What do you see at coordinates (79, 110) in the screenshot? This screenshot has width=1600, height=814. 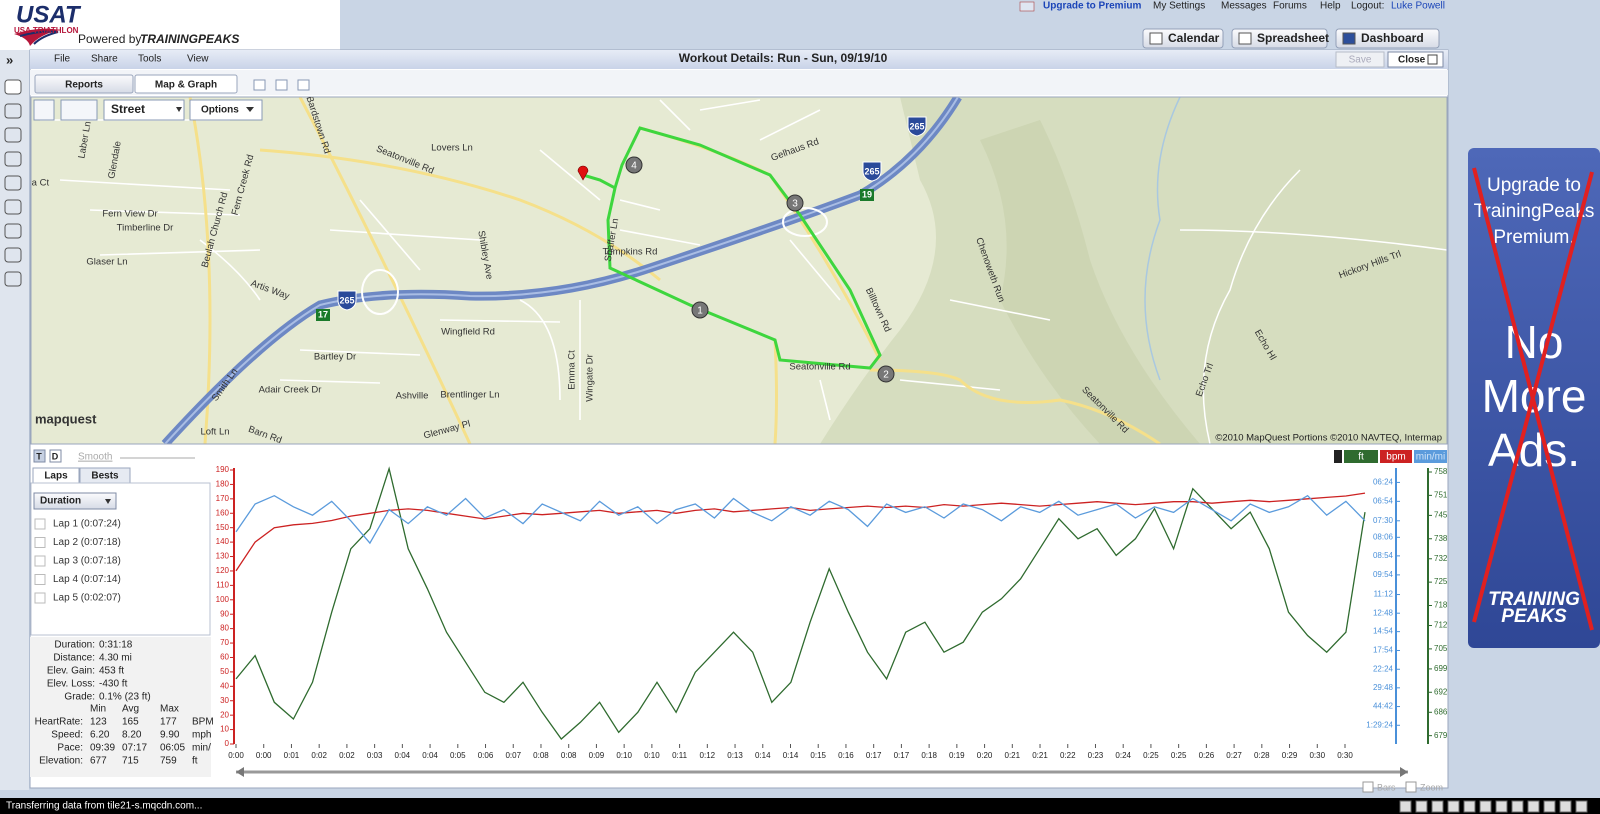 I see `zoom-control` at bounding box center [79, 110].